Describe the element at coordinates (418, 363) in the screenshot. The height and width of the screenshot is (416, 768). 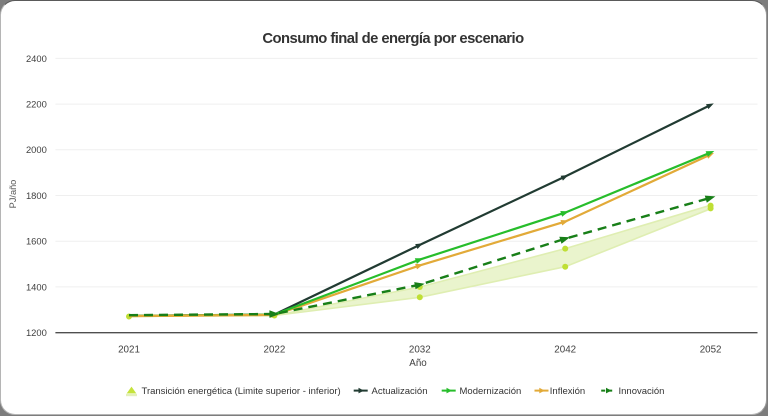
I see `svg-text: Año` at that location.